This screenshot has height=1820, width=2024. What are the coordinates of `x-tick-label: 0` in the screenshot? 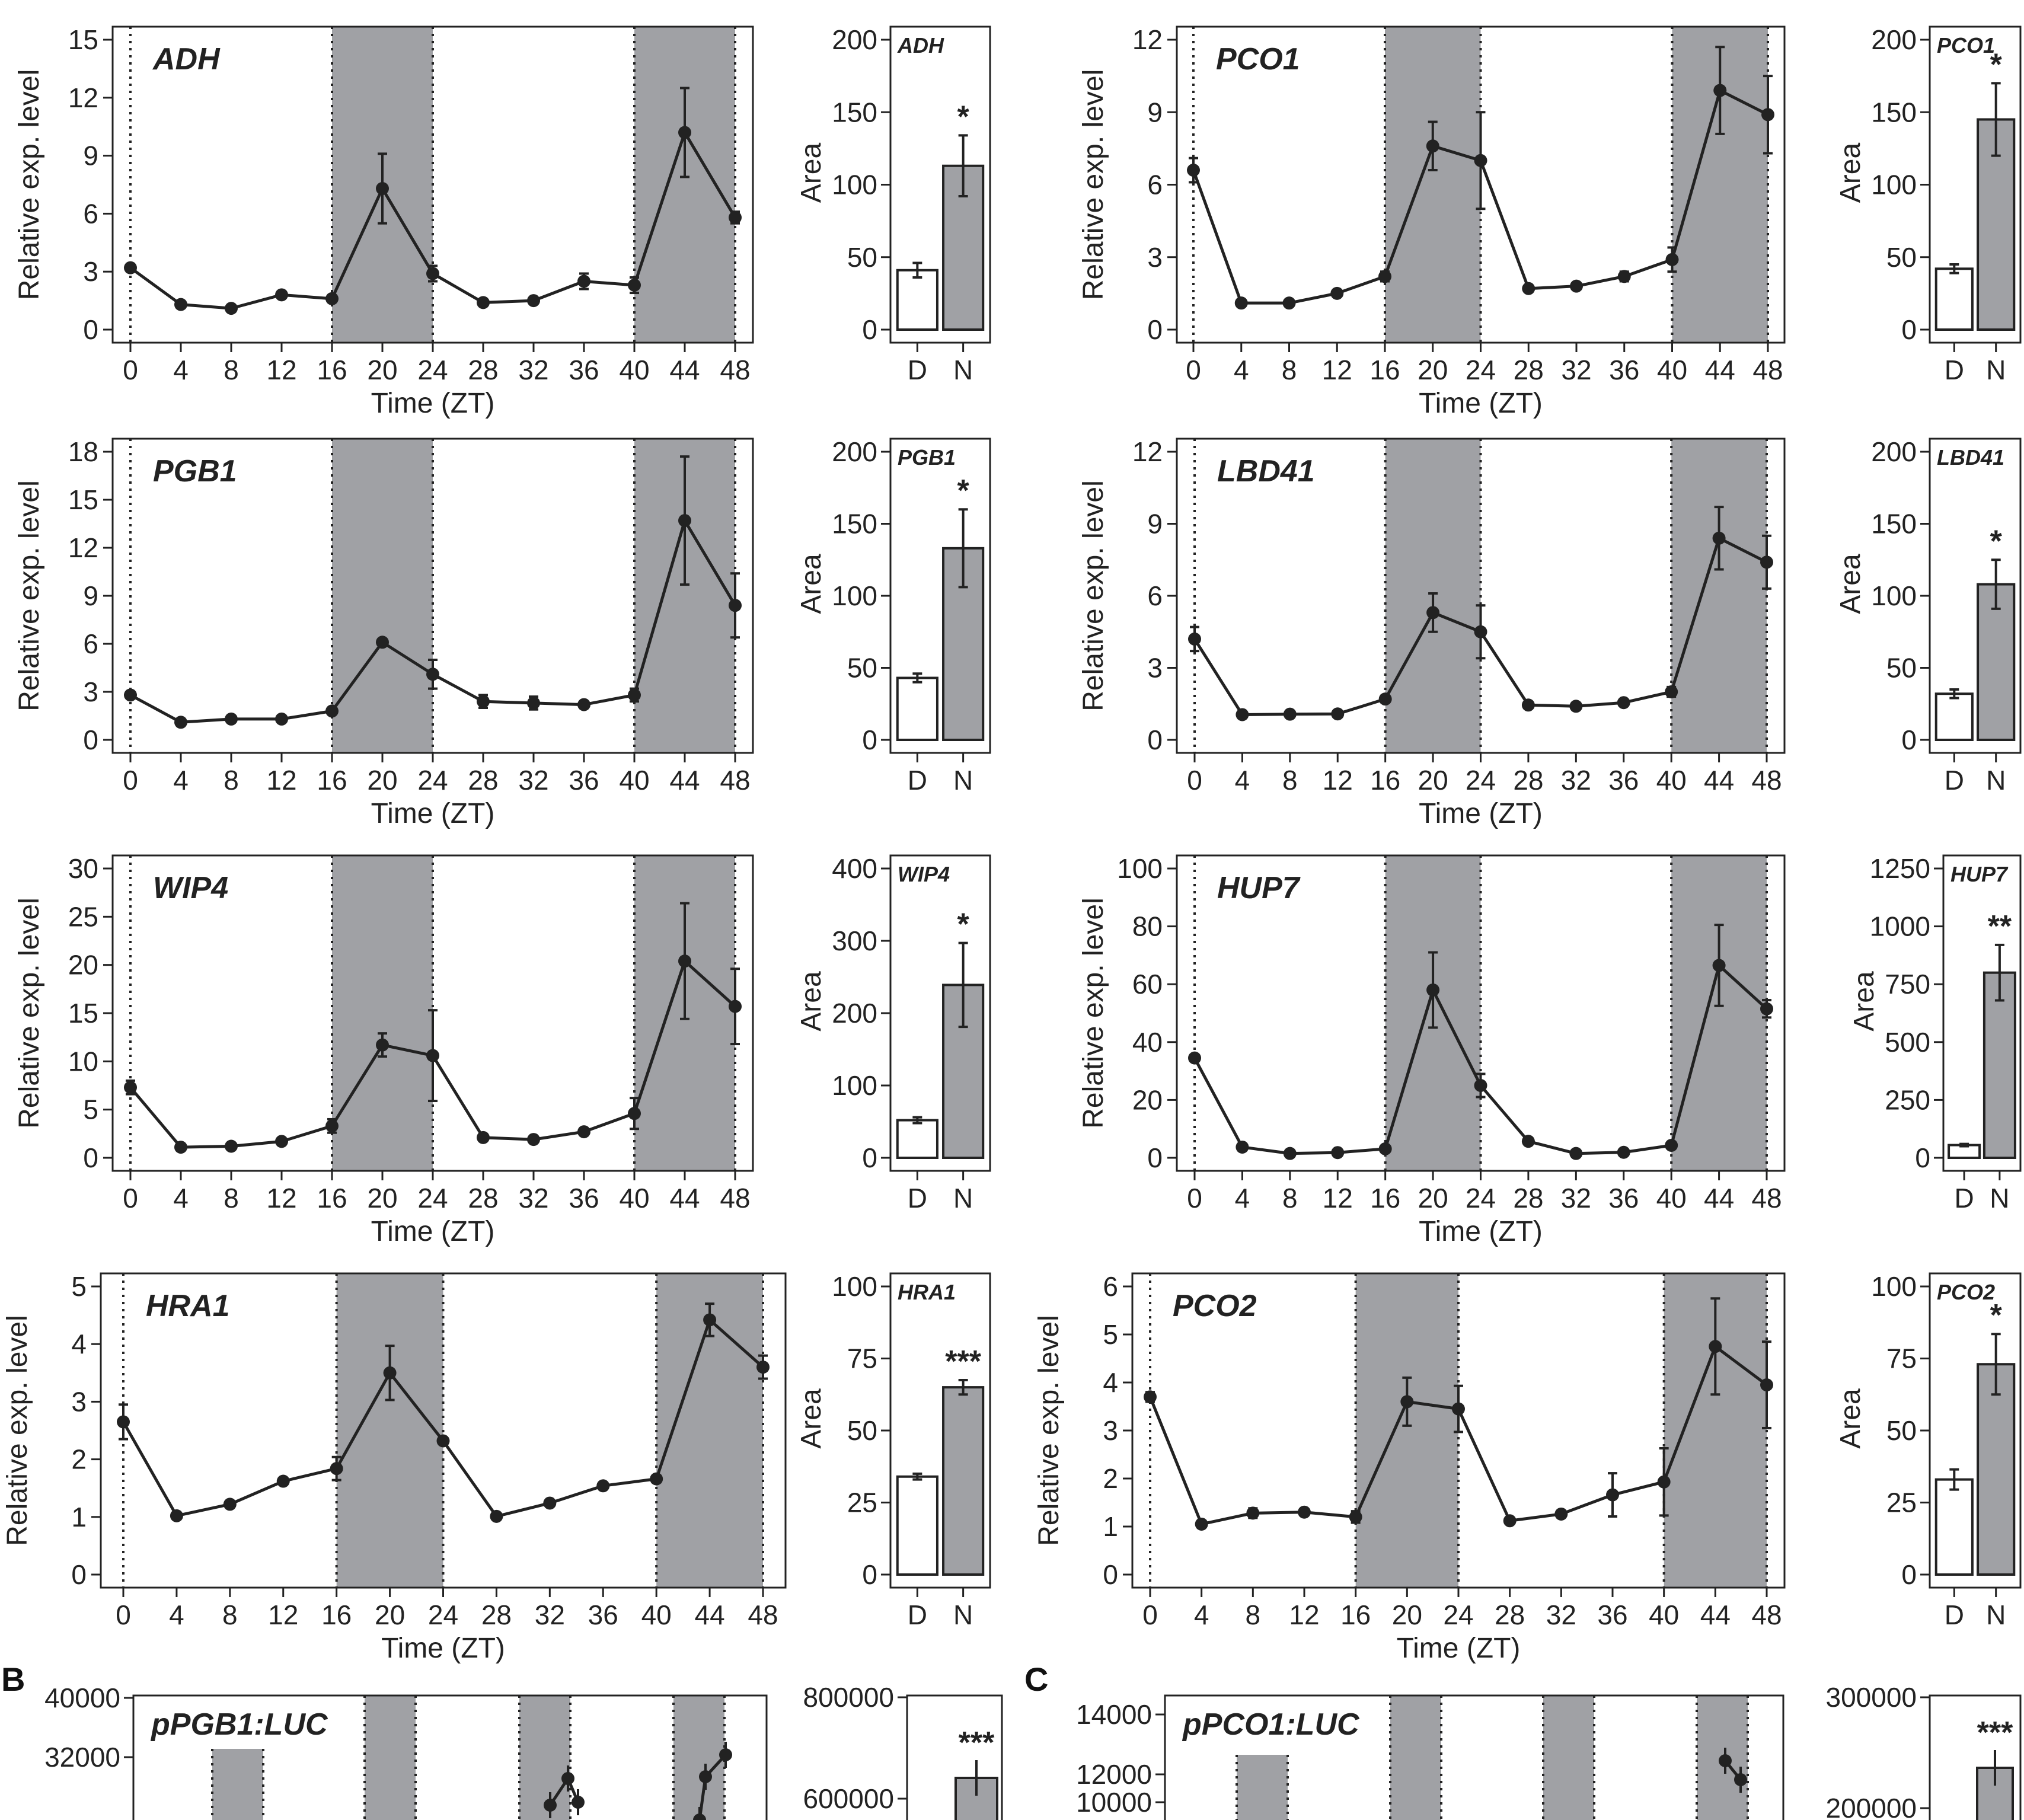 It's located at (1194, 781).